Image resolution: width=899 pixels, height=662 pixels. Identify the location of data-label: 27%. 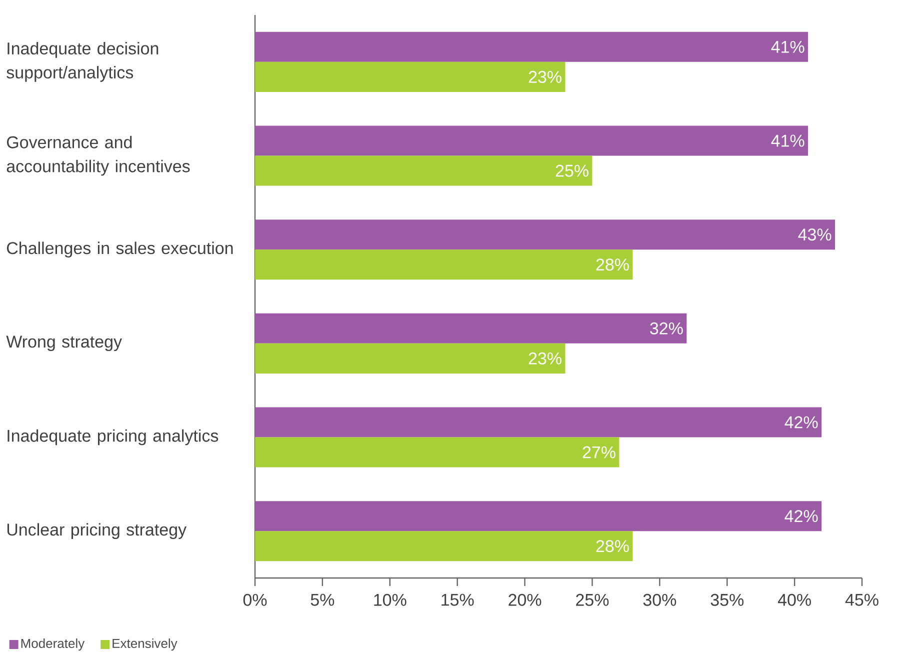
(599, 452).